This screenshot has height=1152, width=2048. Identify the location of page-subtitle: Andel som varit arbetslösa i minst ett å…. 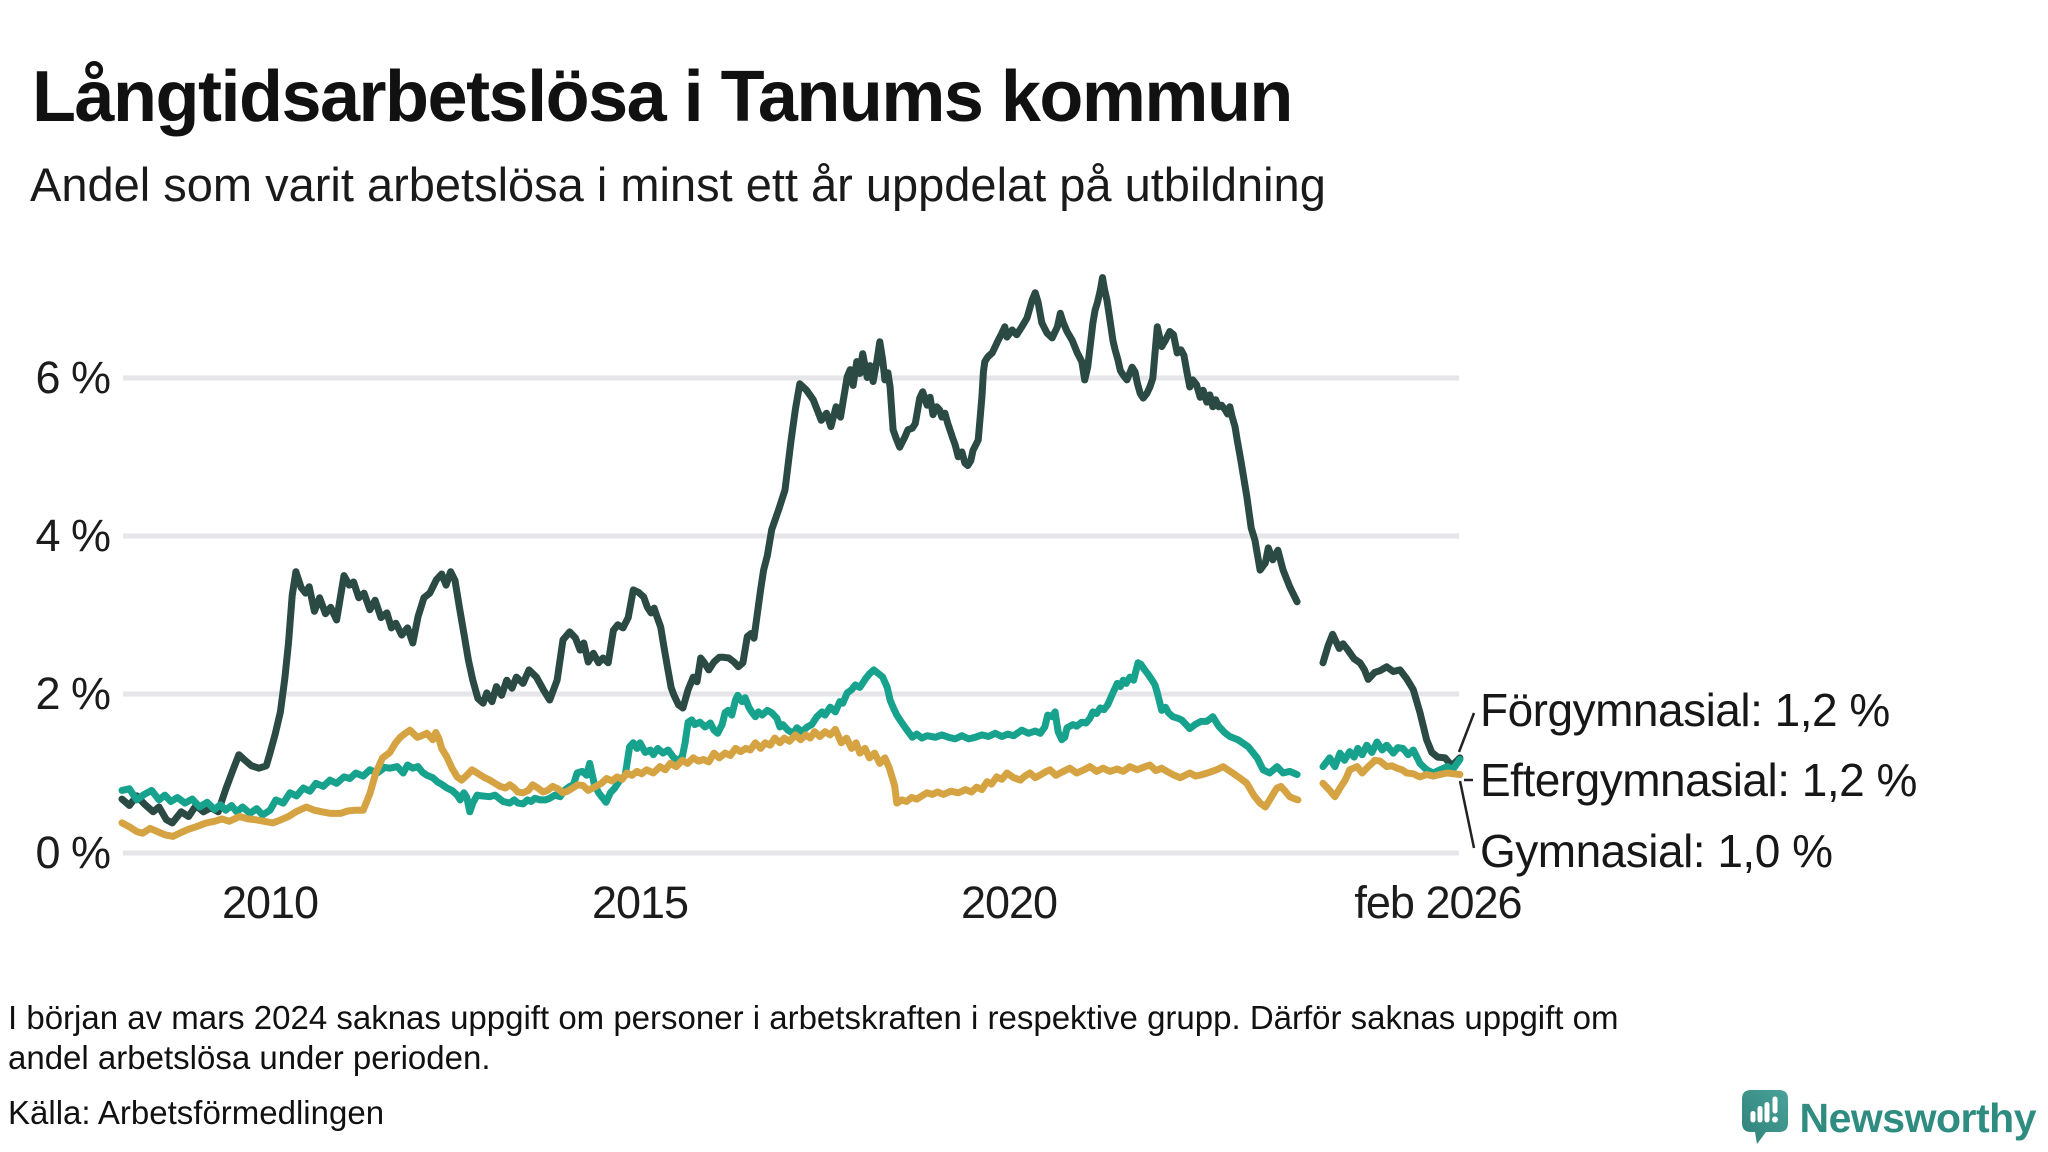
(678, 184).